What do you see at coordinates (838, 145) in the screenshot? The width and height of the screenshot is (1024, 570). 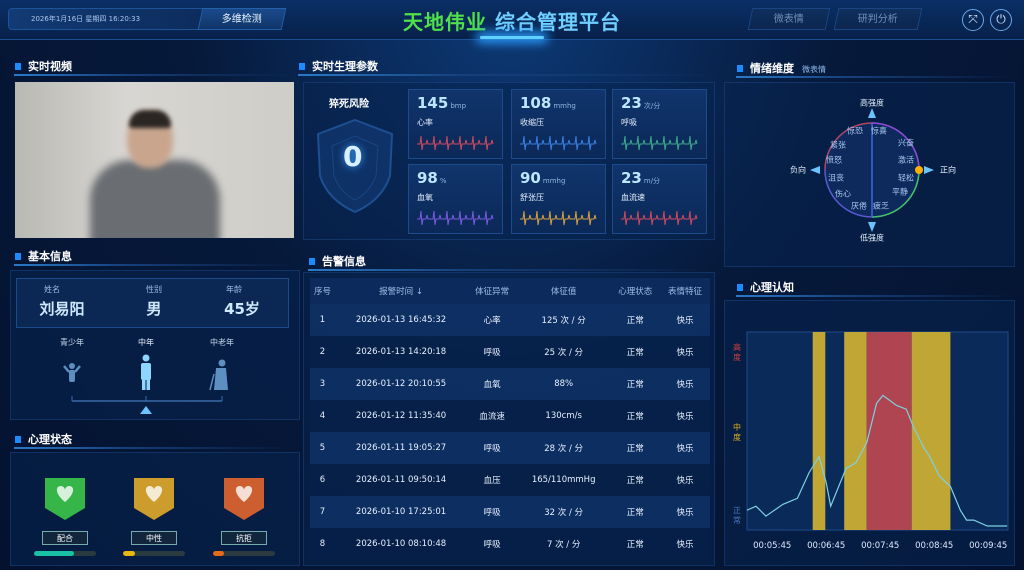 I see `emotion-label: 紧张` at bounding box center [838, 145].